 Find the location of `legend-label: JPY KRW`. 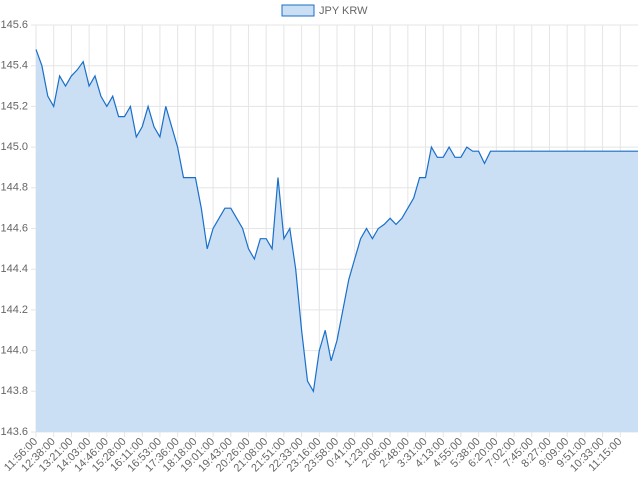

legend-label: JPY KRW is located at coordinates (343, 11).